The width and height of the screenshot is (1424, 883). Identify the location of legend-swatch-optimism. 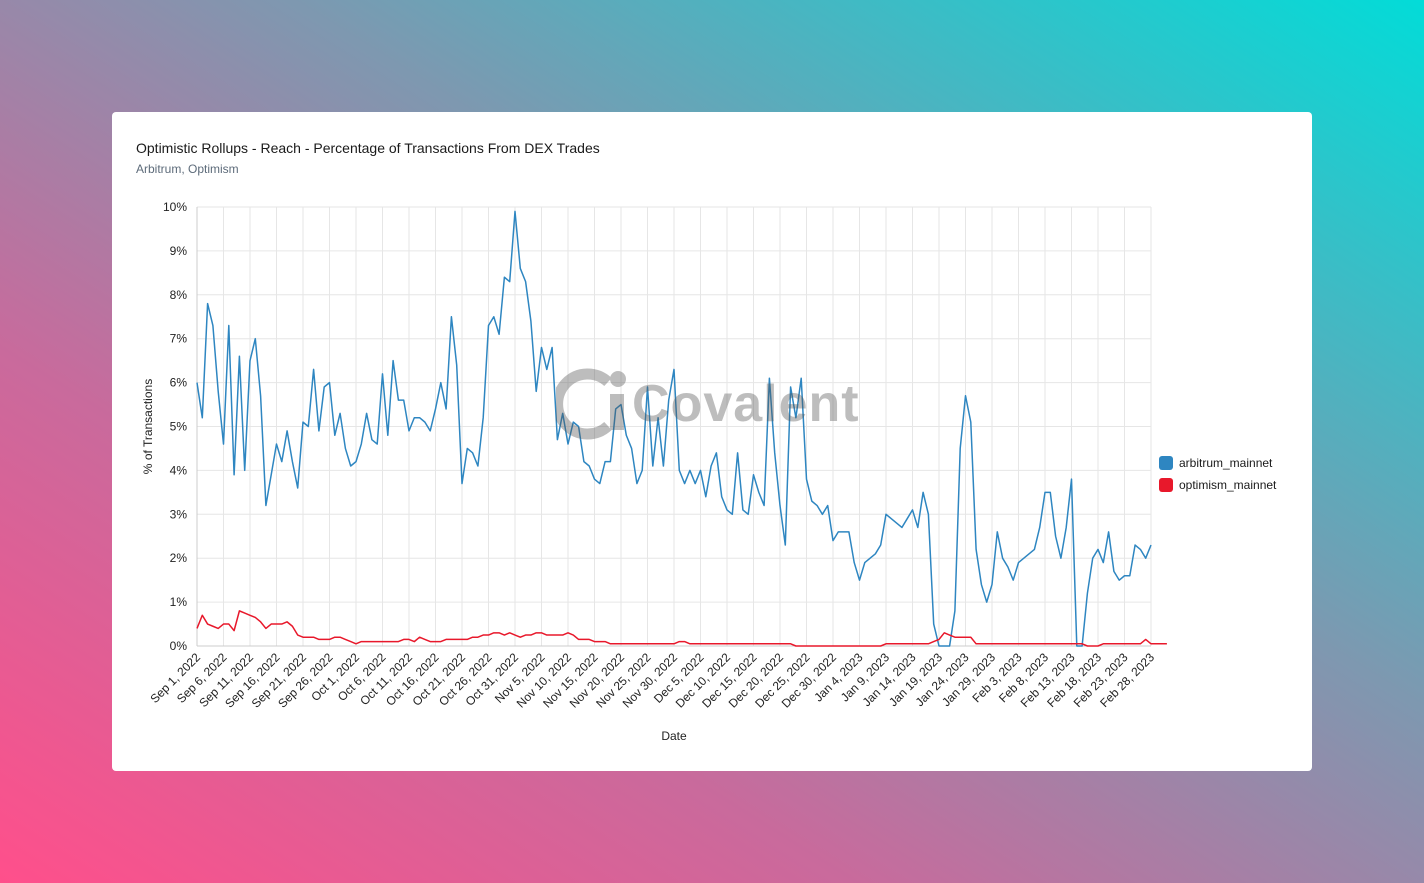
(1166, 485).